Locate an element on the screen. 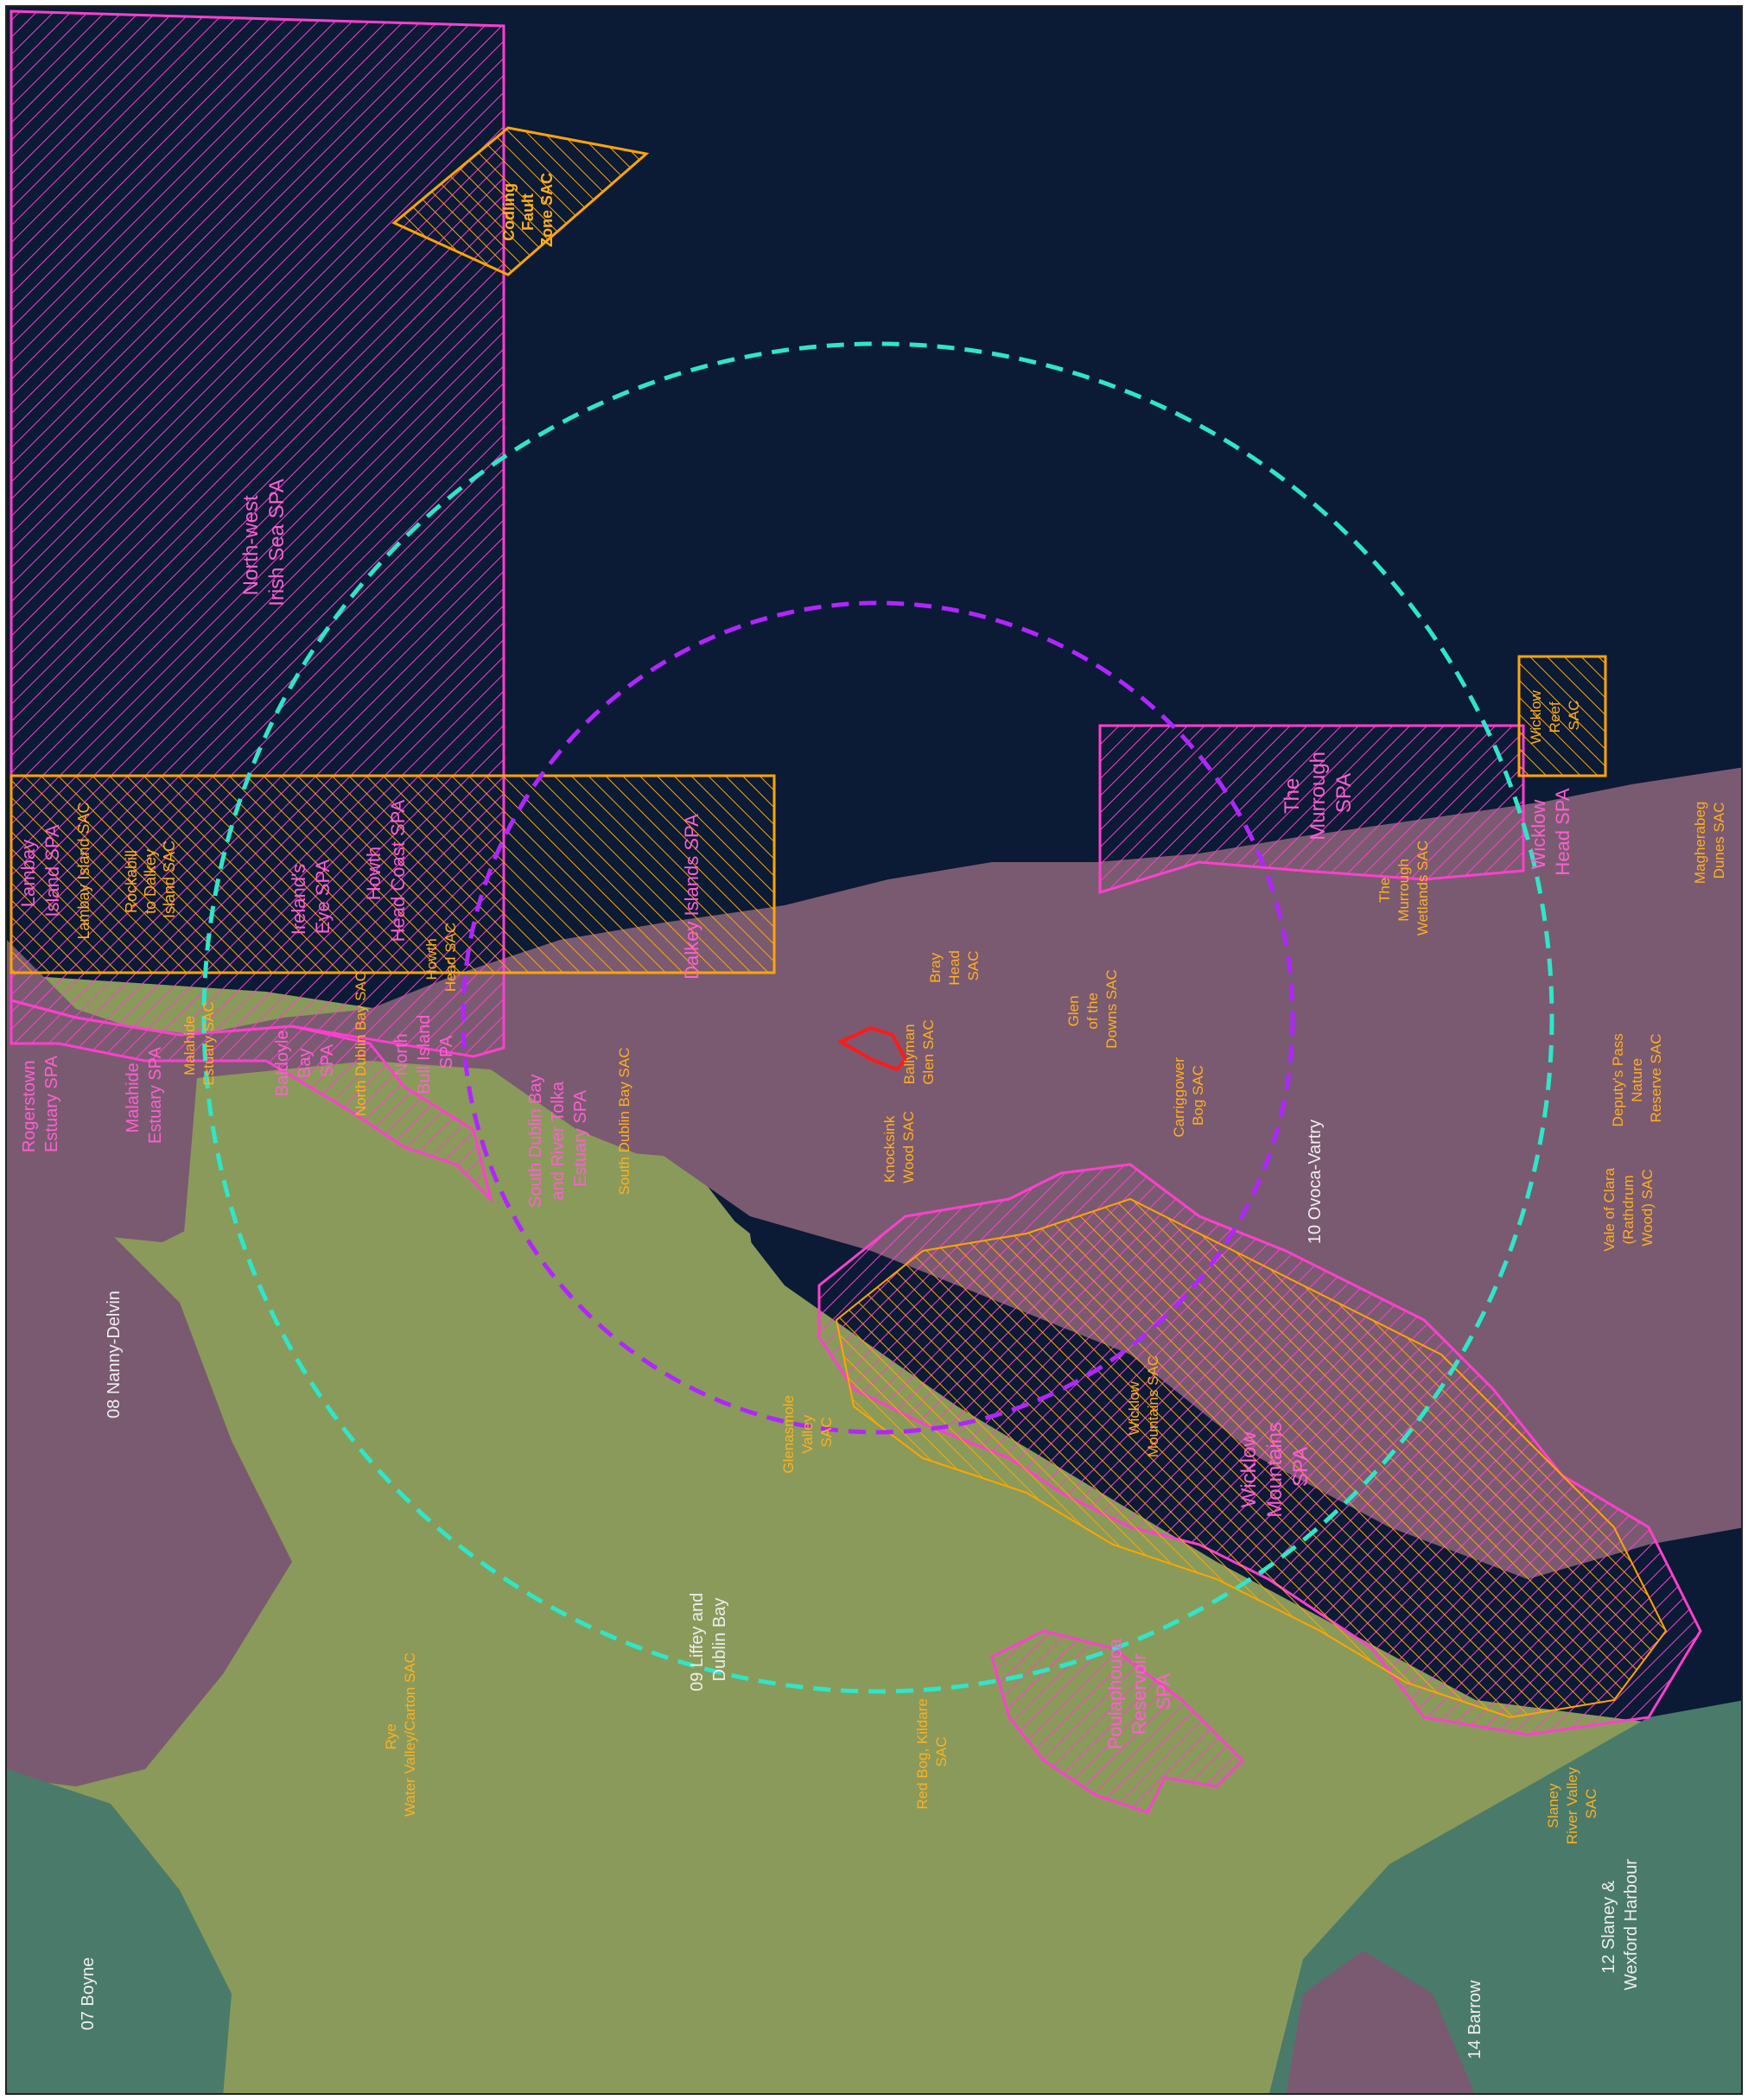  label-ovoca-vartry: 10 Ovoca-Vartry is located at coordinates (1315, 1182).